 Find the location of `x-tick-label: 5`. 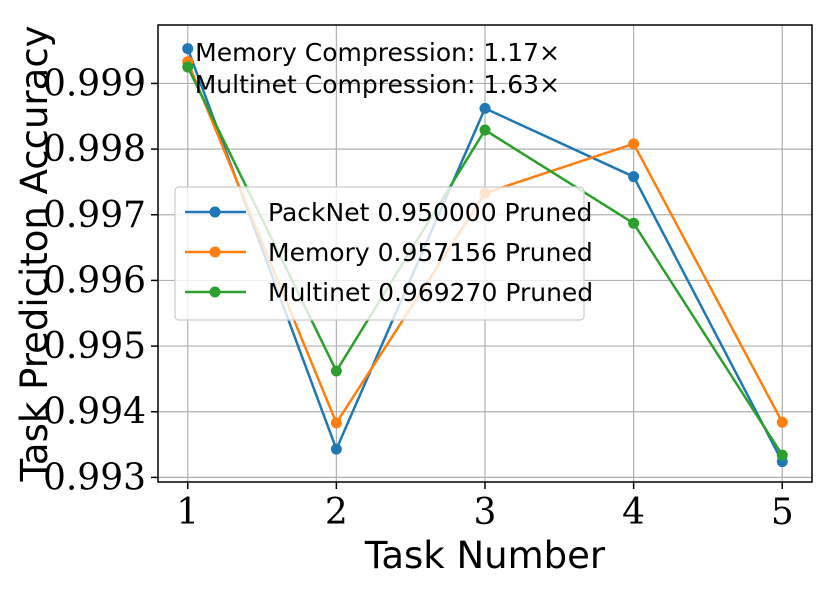

x-tick-label: 5 is located at coordinates (782, 512).